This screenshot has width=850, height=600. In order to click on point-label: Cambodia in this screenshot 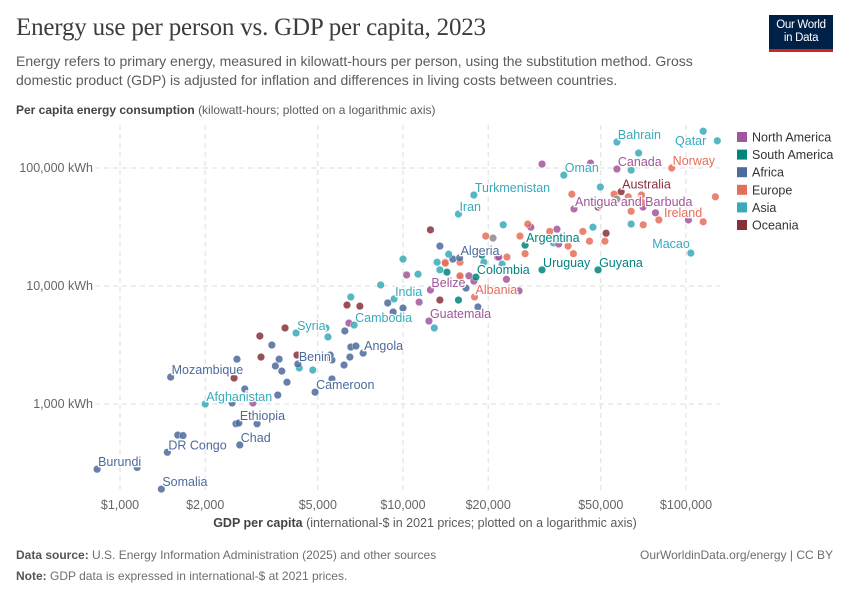, I will do `click(383, 318)`.